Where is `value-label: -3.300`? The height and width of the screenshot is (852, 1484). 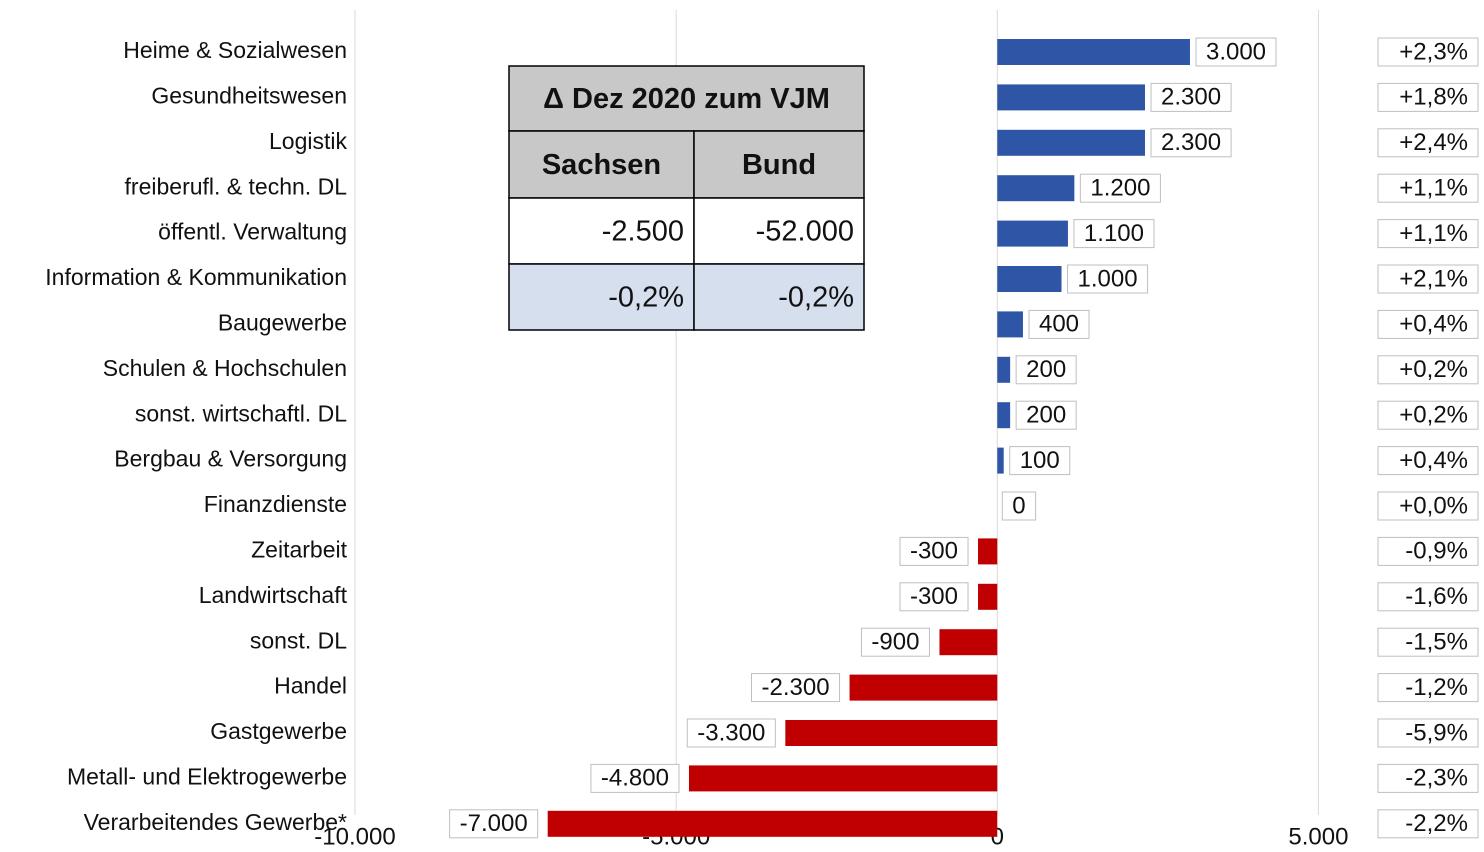
value-label: -3.300 is located at coordinates (731, 732).